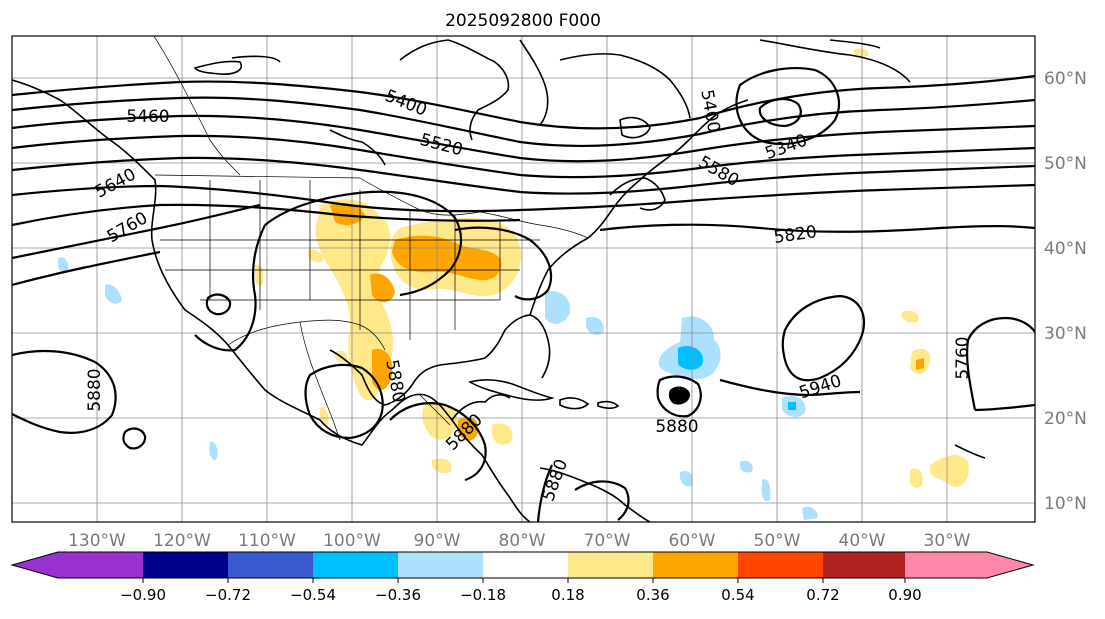 Image resolution: width=1105 pixels, height=619 pixels. Describe the element at coordinates (398, 595) in the screenshot. I see `colorbar-tick-label: −0.36` at that location.